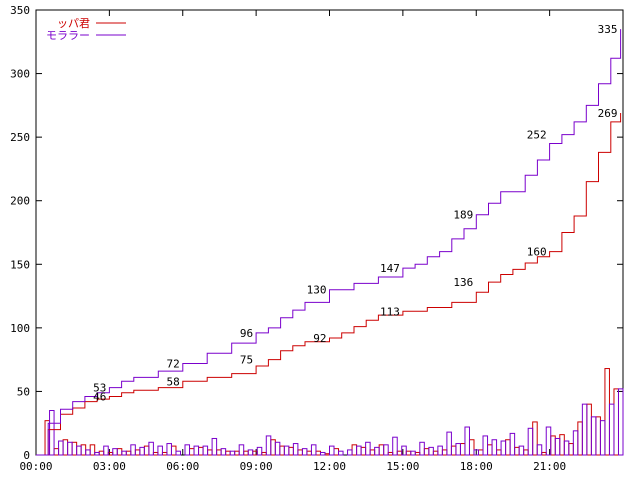 This screenshot has width=640, height=480. I want to click on data-label: 113, so click(390, 311).